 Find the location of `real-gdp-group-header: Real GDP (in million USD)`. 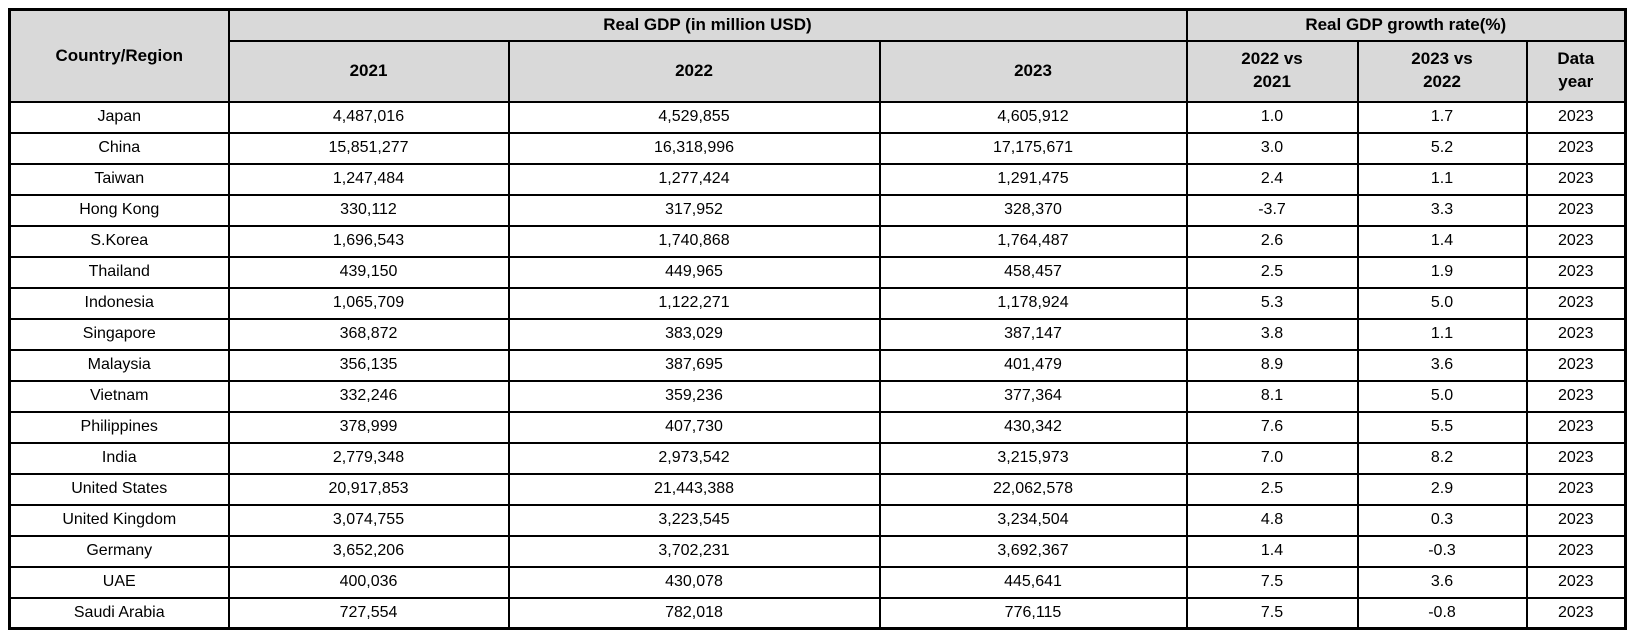

real-gdp-group-header: Real GDP (in million USD) is located at coordinates (707, 25).